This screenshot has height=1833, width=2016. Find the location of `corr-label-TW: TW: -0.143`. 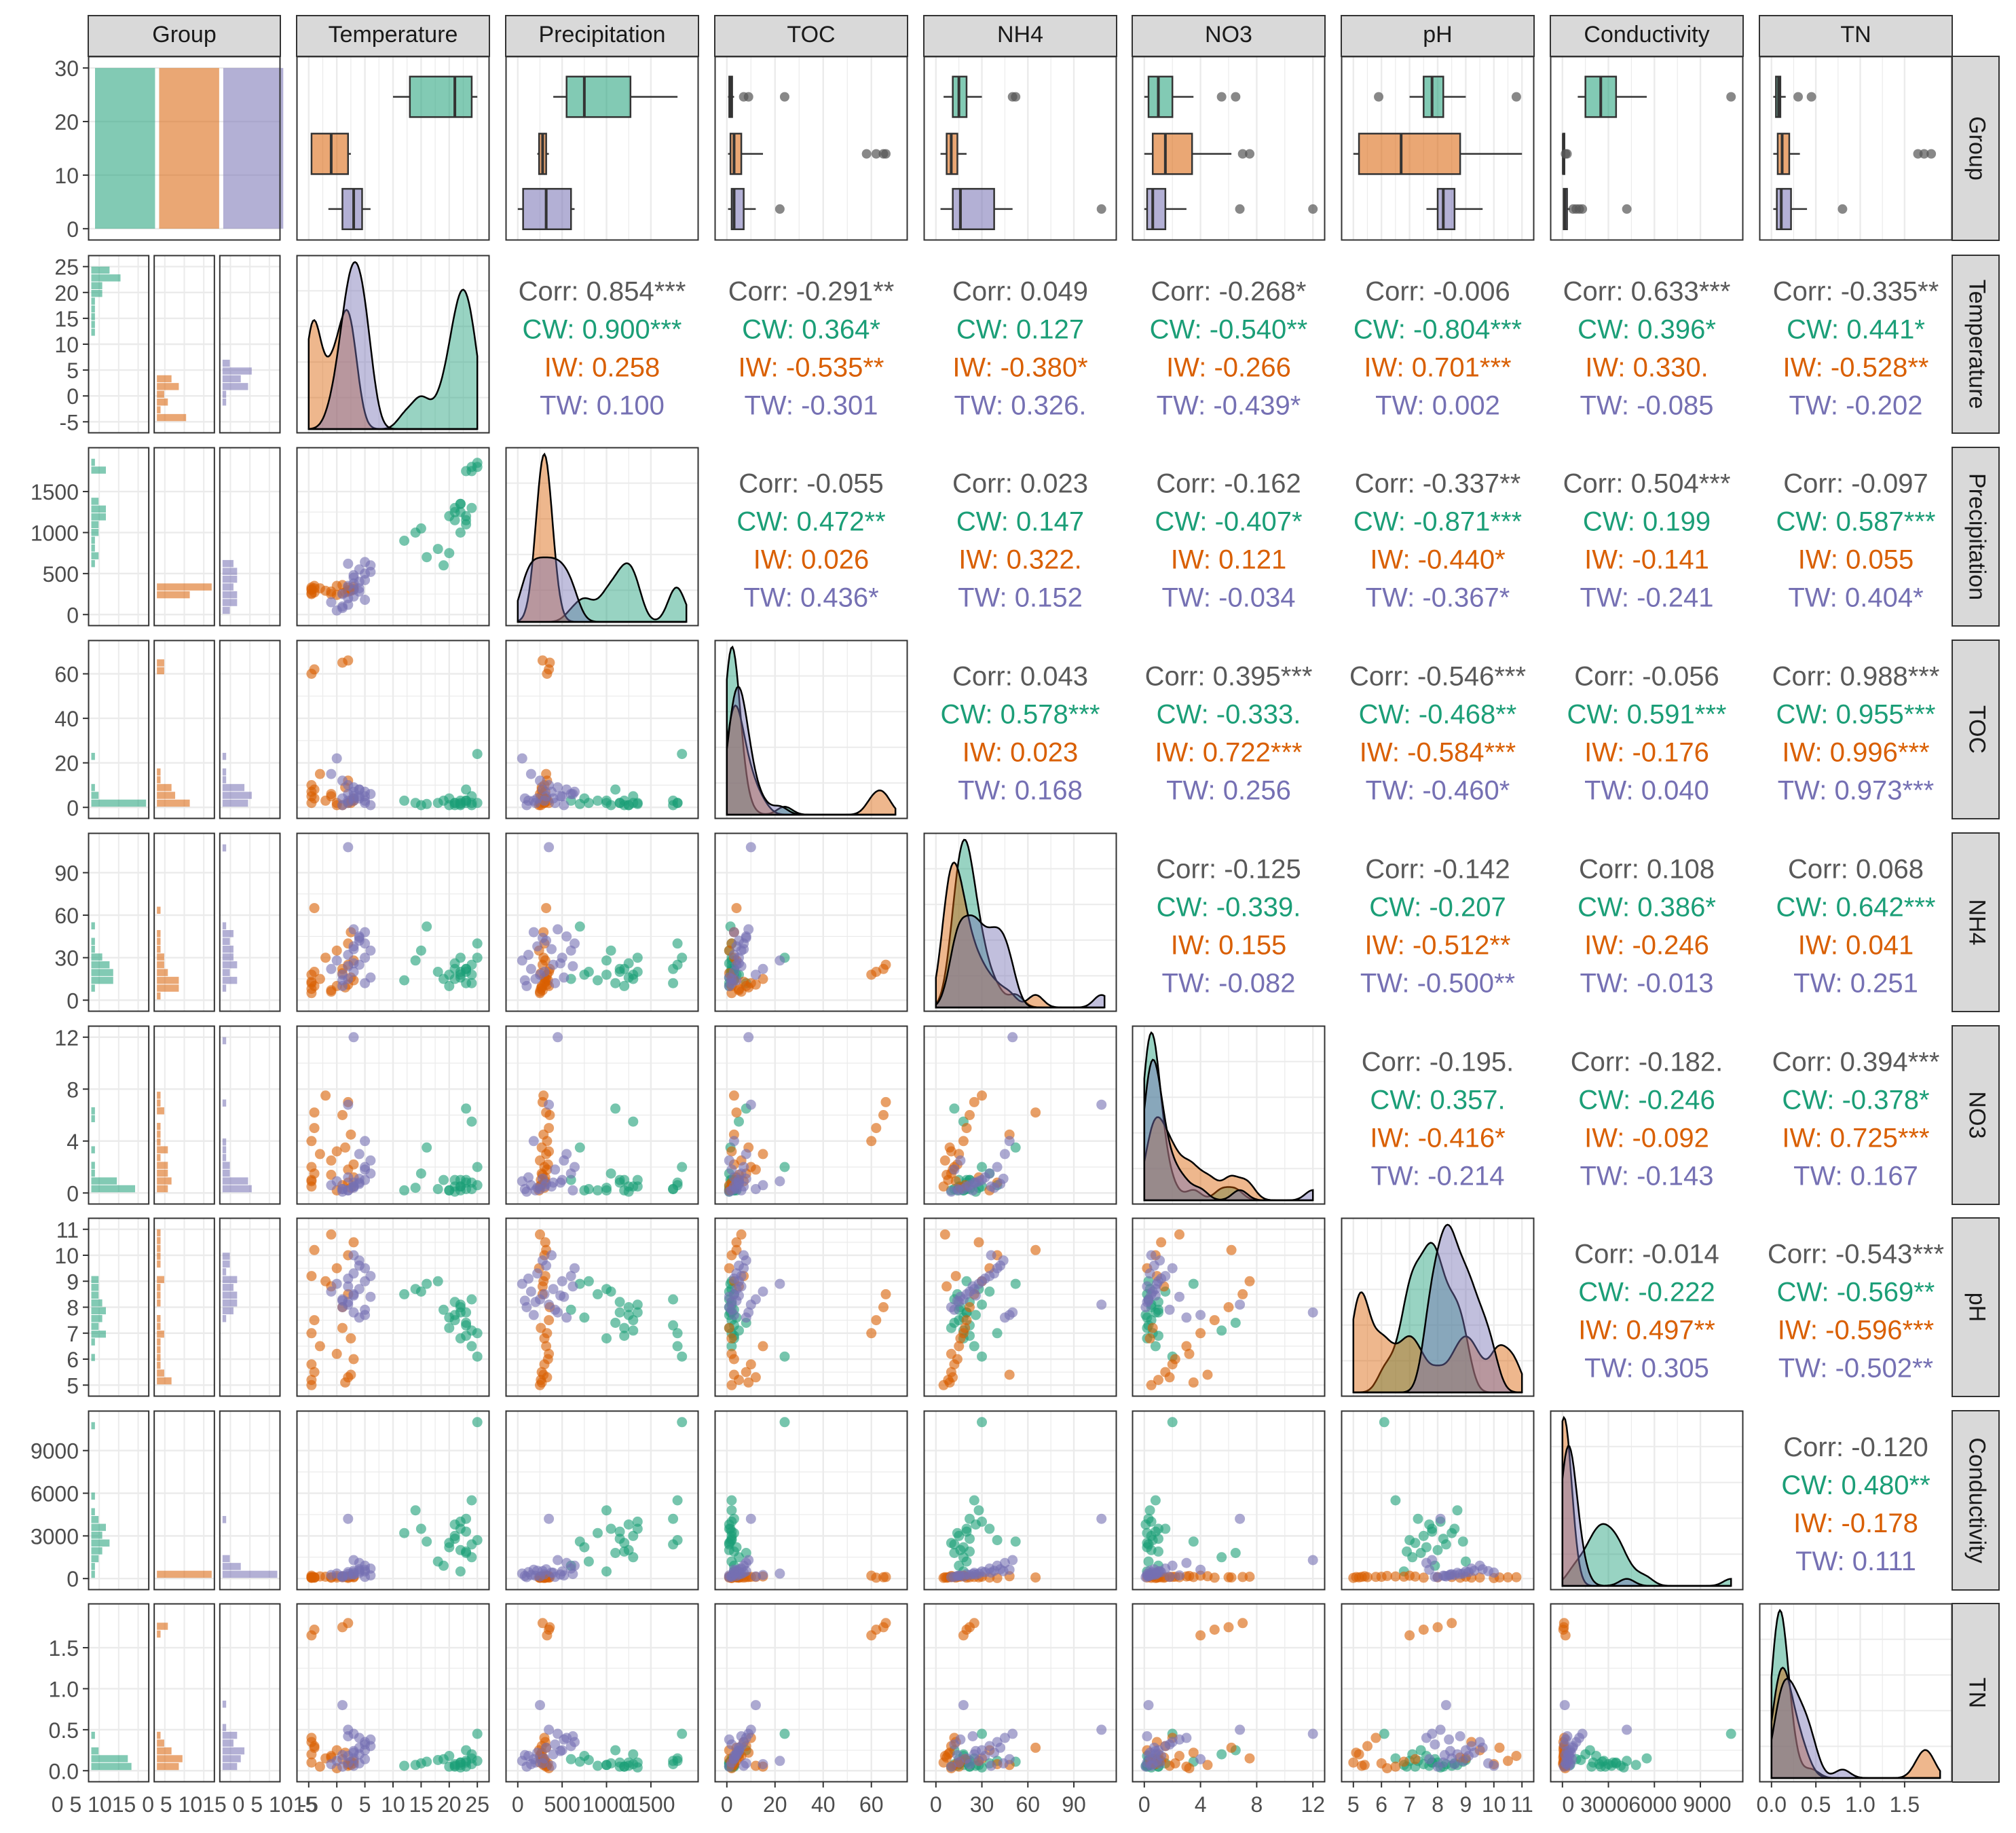

corr-label-TW: TW: -0.143 is located at coordinates (1647, 1176).